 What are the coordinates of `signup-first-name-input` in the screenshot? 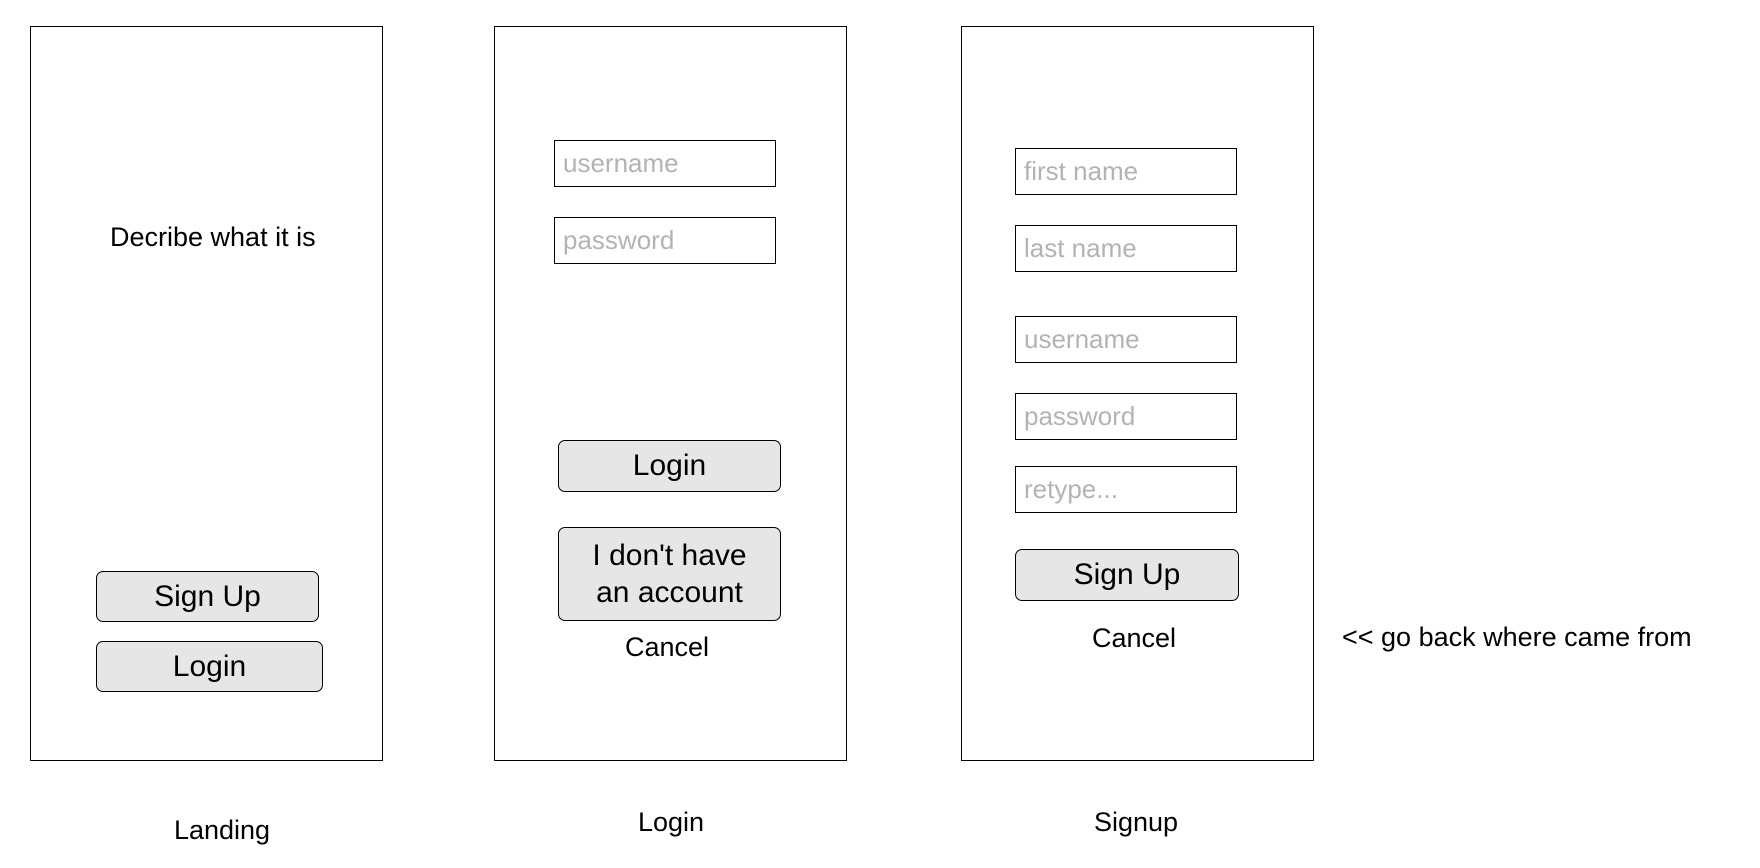 It's located at (1126, 171).